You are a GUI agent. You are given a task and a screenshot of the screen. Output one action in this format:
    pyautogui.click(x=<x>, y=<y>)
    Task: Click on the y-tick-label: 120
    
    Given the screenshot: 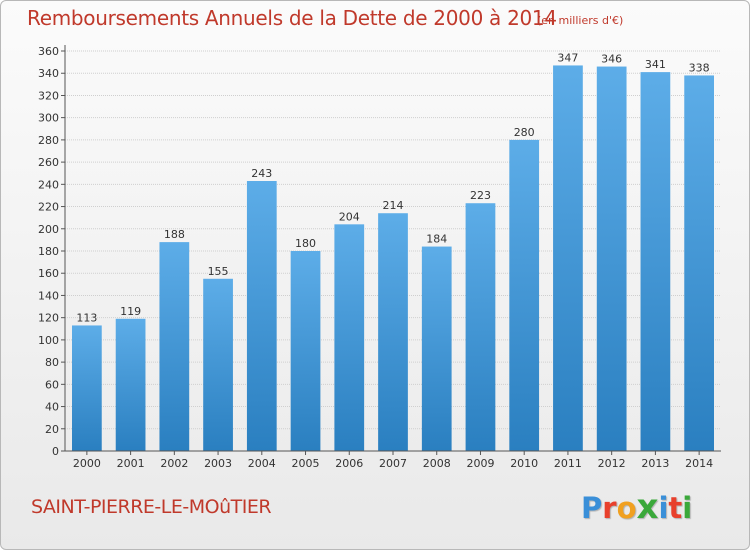 What is the action you would take?
    pyautogui.click(x=48, y=318)
    